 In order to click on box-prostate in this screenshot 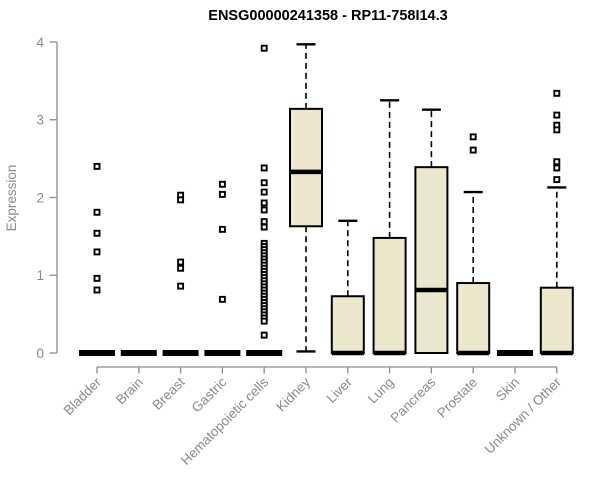, I will do `click(473, 244)`.